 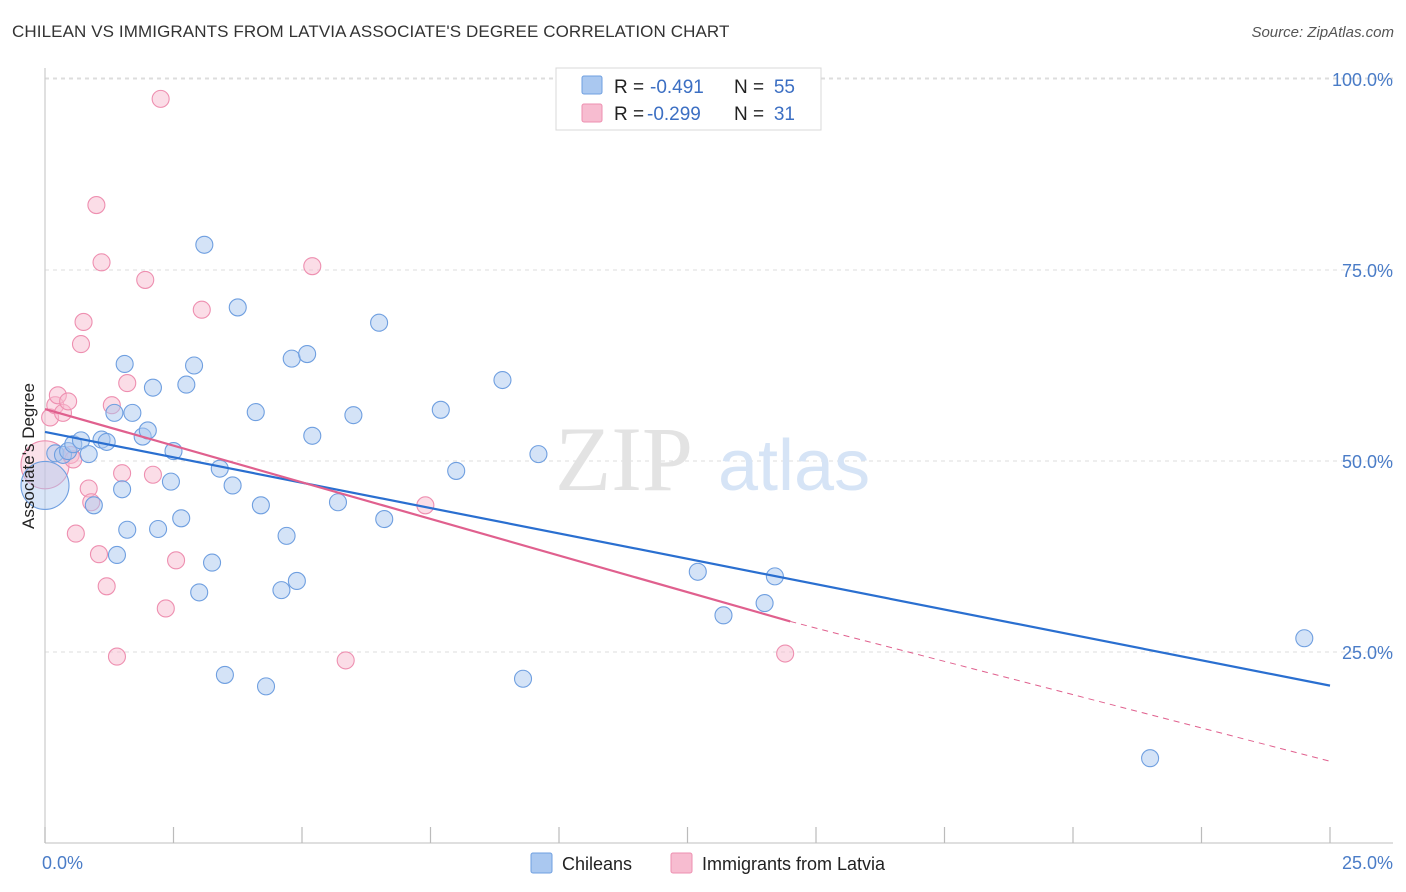 I want to click on latvia-trend-line, so click(x=417, y=515).